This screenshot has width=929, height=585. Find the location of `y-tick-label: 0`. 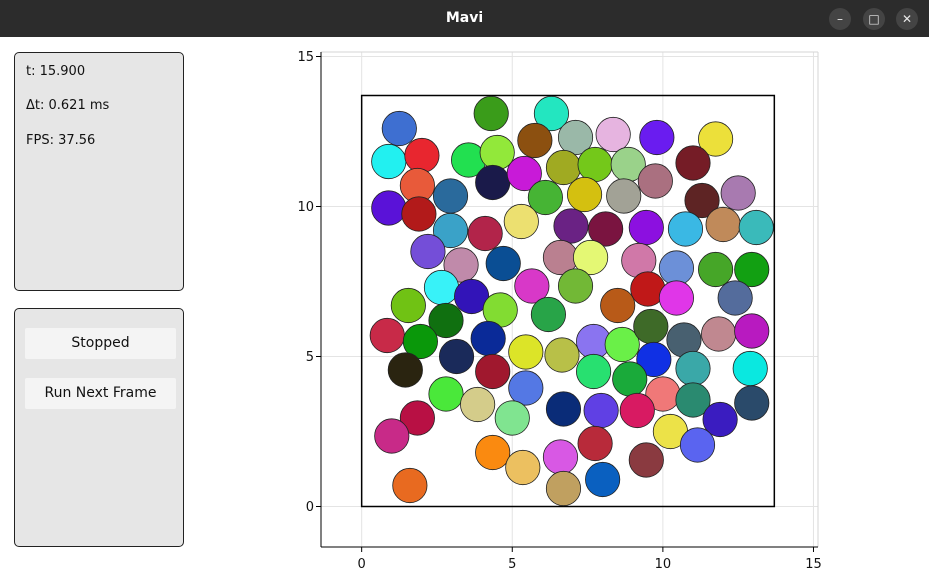

y-tick-label: 0 is located at coordinates (310, 507).